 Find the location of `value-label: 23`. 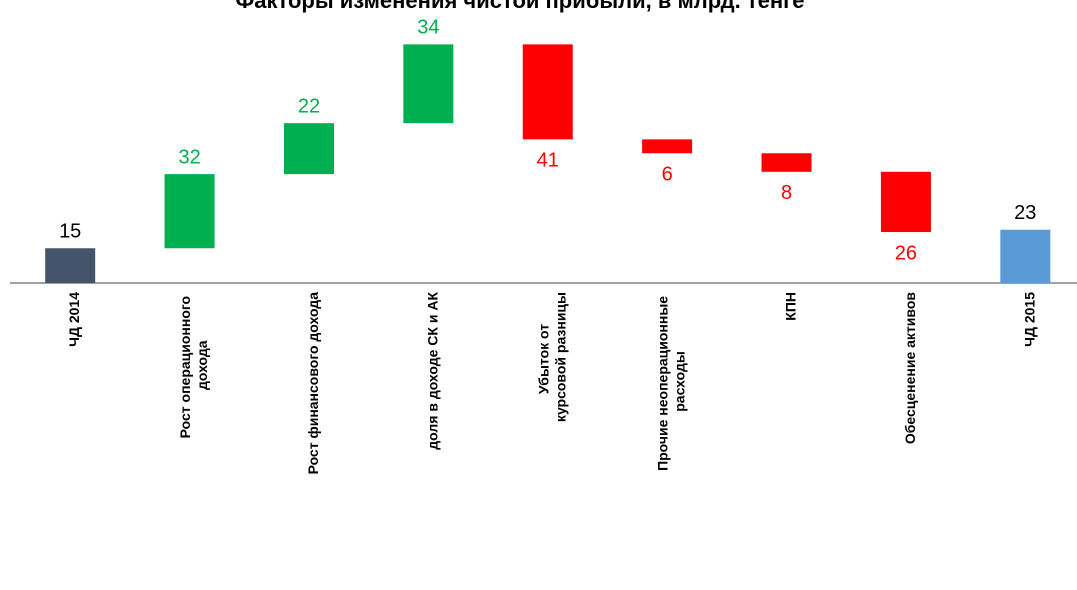

value-label: 23 is located at coordinates (1025, 213).